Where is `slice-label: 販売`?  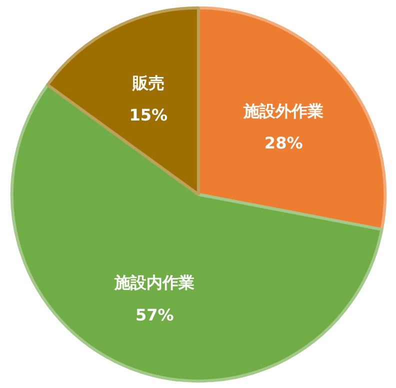 slice-label: 販売 is located at coordinates (147, 82).